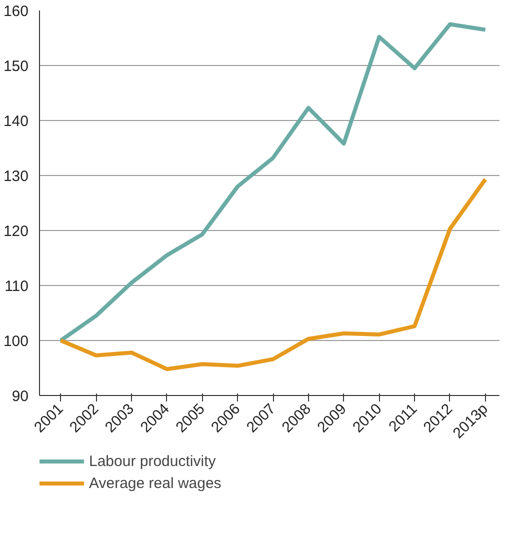  I want to click on y-tick-label: 150, so click(16, 66).